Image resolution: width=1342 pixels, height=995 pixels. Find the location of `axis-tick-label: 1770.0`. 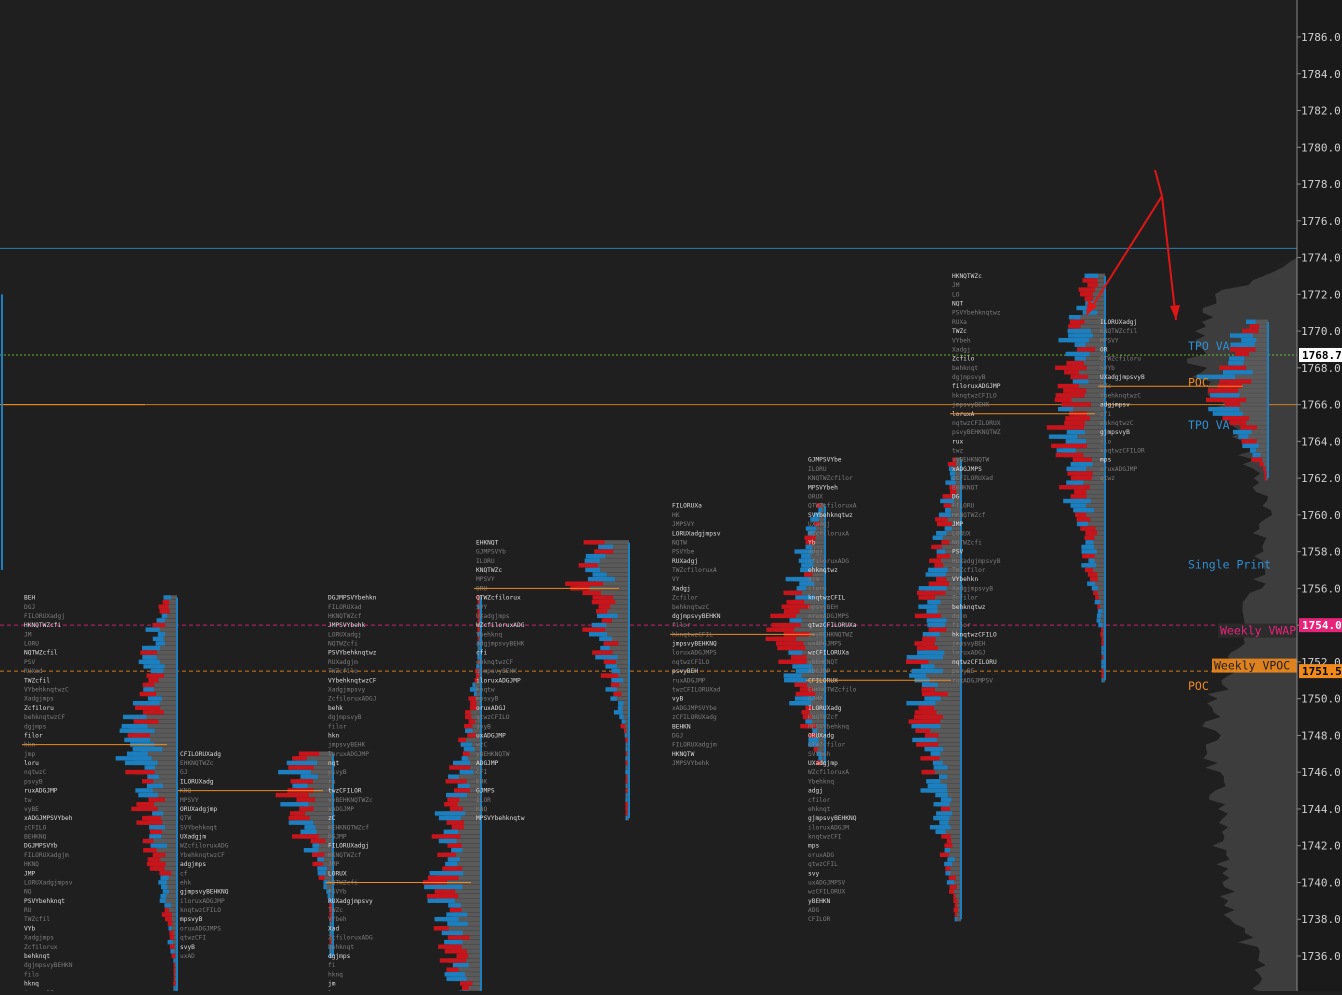

axis-tick-label: 1770.0 is located at coordinates (1321, 331).